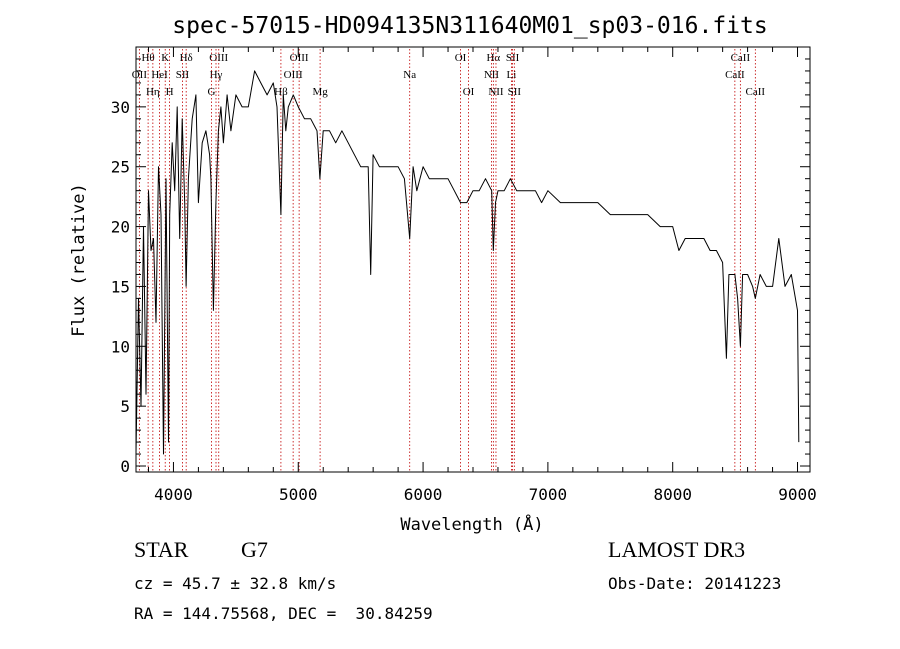 The height and width of the screenshot is (649, 900). What do you see at coordinates (320, 92) in the screenshot?
I see `spectral-line-label: Mg` at bounding box center [320, 92].